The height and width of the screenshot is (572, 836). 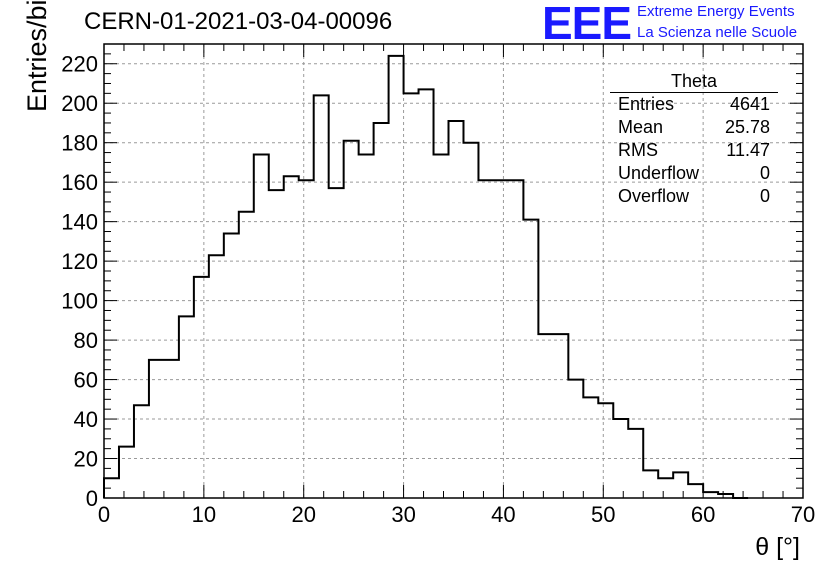 What do you see at coordinates (638, 150) in the screenshot?
I see `stats-label: RMS` at bounding box center [638, 150].